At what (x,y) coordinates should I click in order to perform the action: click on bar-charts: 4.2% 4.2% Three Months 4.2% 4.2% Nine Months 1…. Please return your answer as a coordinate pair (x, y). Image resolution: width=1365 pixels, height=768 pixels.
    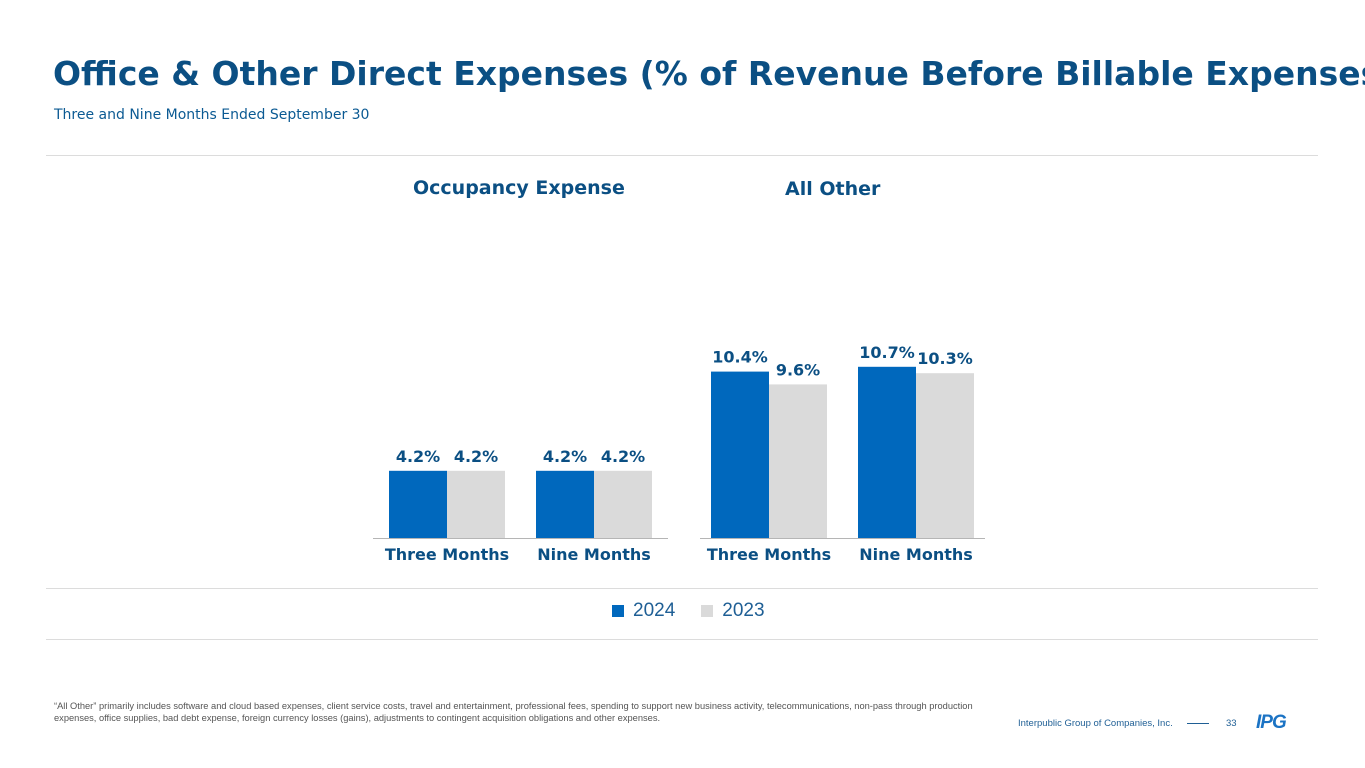
    Looking at the image, I should click on (679, 453).